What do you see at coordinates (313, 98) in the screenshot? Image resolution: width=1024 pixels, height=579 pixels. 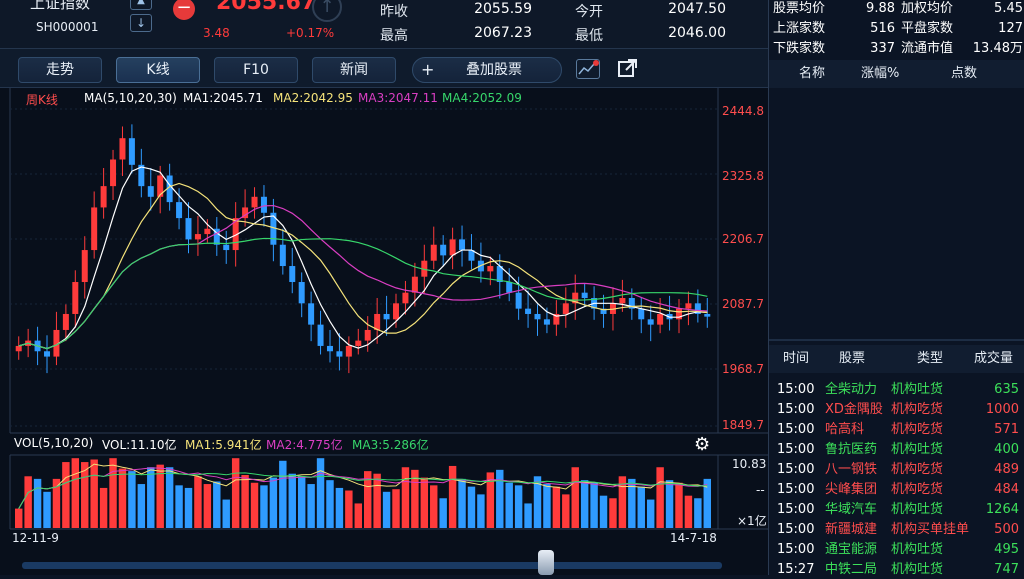 I see `ma2-value: MA2:2042.95` at bounding box center [313, 98].